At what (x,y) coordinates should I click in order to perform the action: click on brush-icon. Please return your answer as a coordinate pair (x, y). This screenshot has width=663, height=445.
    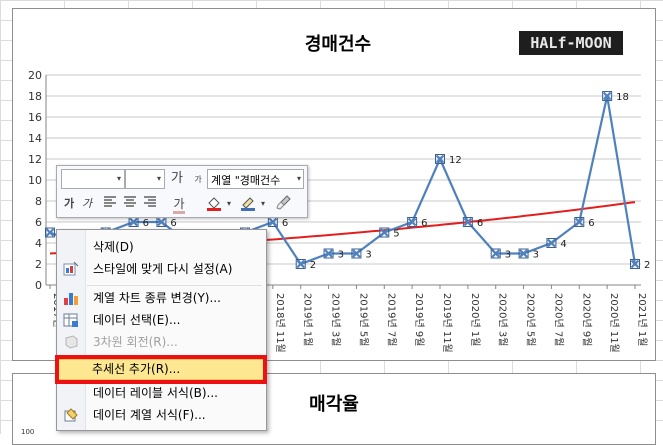
    Looking at the image, I should click on (283, 202).